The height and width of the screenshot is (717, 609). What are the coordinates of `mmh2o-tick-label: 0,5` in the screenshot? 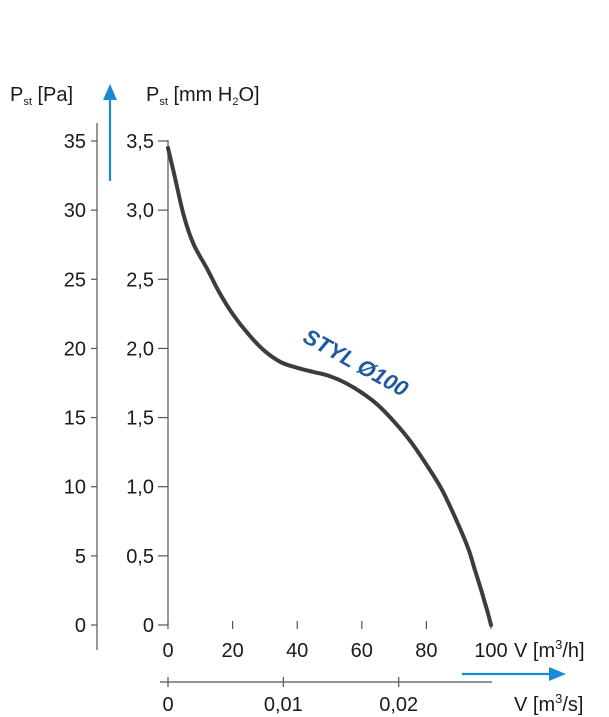 It's located at (140, 557).